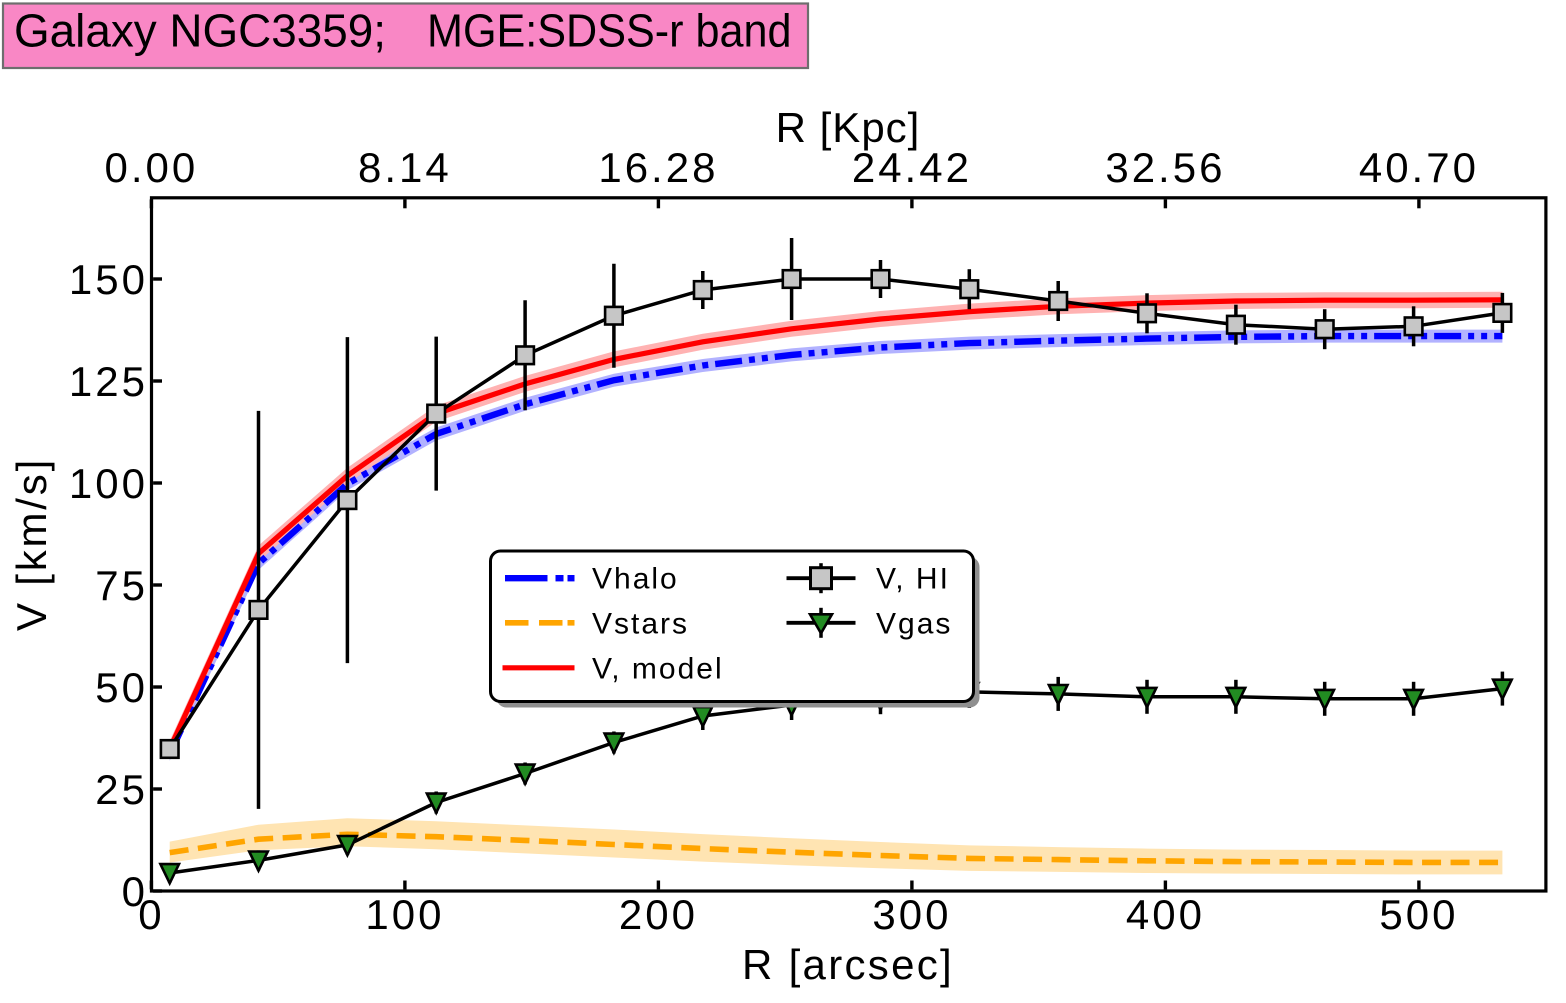 The width and height of the screenshot is (1566, 1003). What do you see at coordinates (1419, 167) in the screenshot?
I see `svg-text: 40.70` at bounding box center [1419, 167].